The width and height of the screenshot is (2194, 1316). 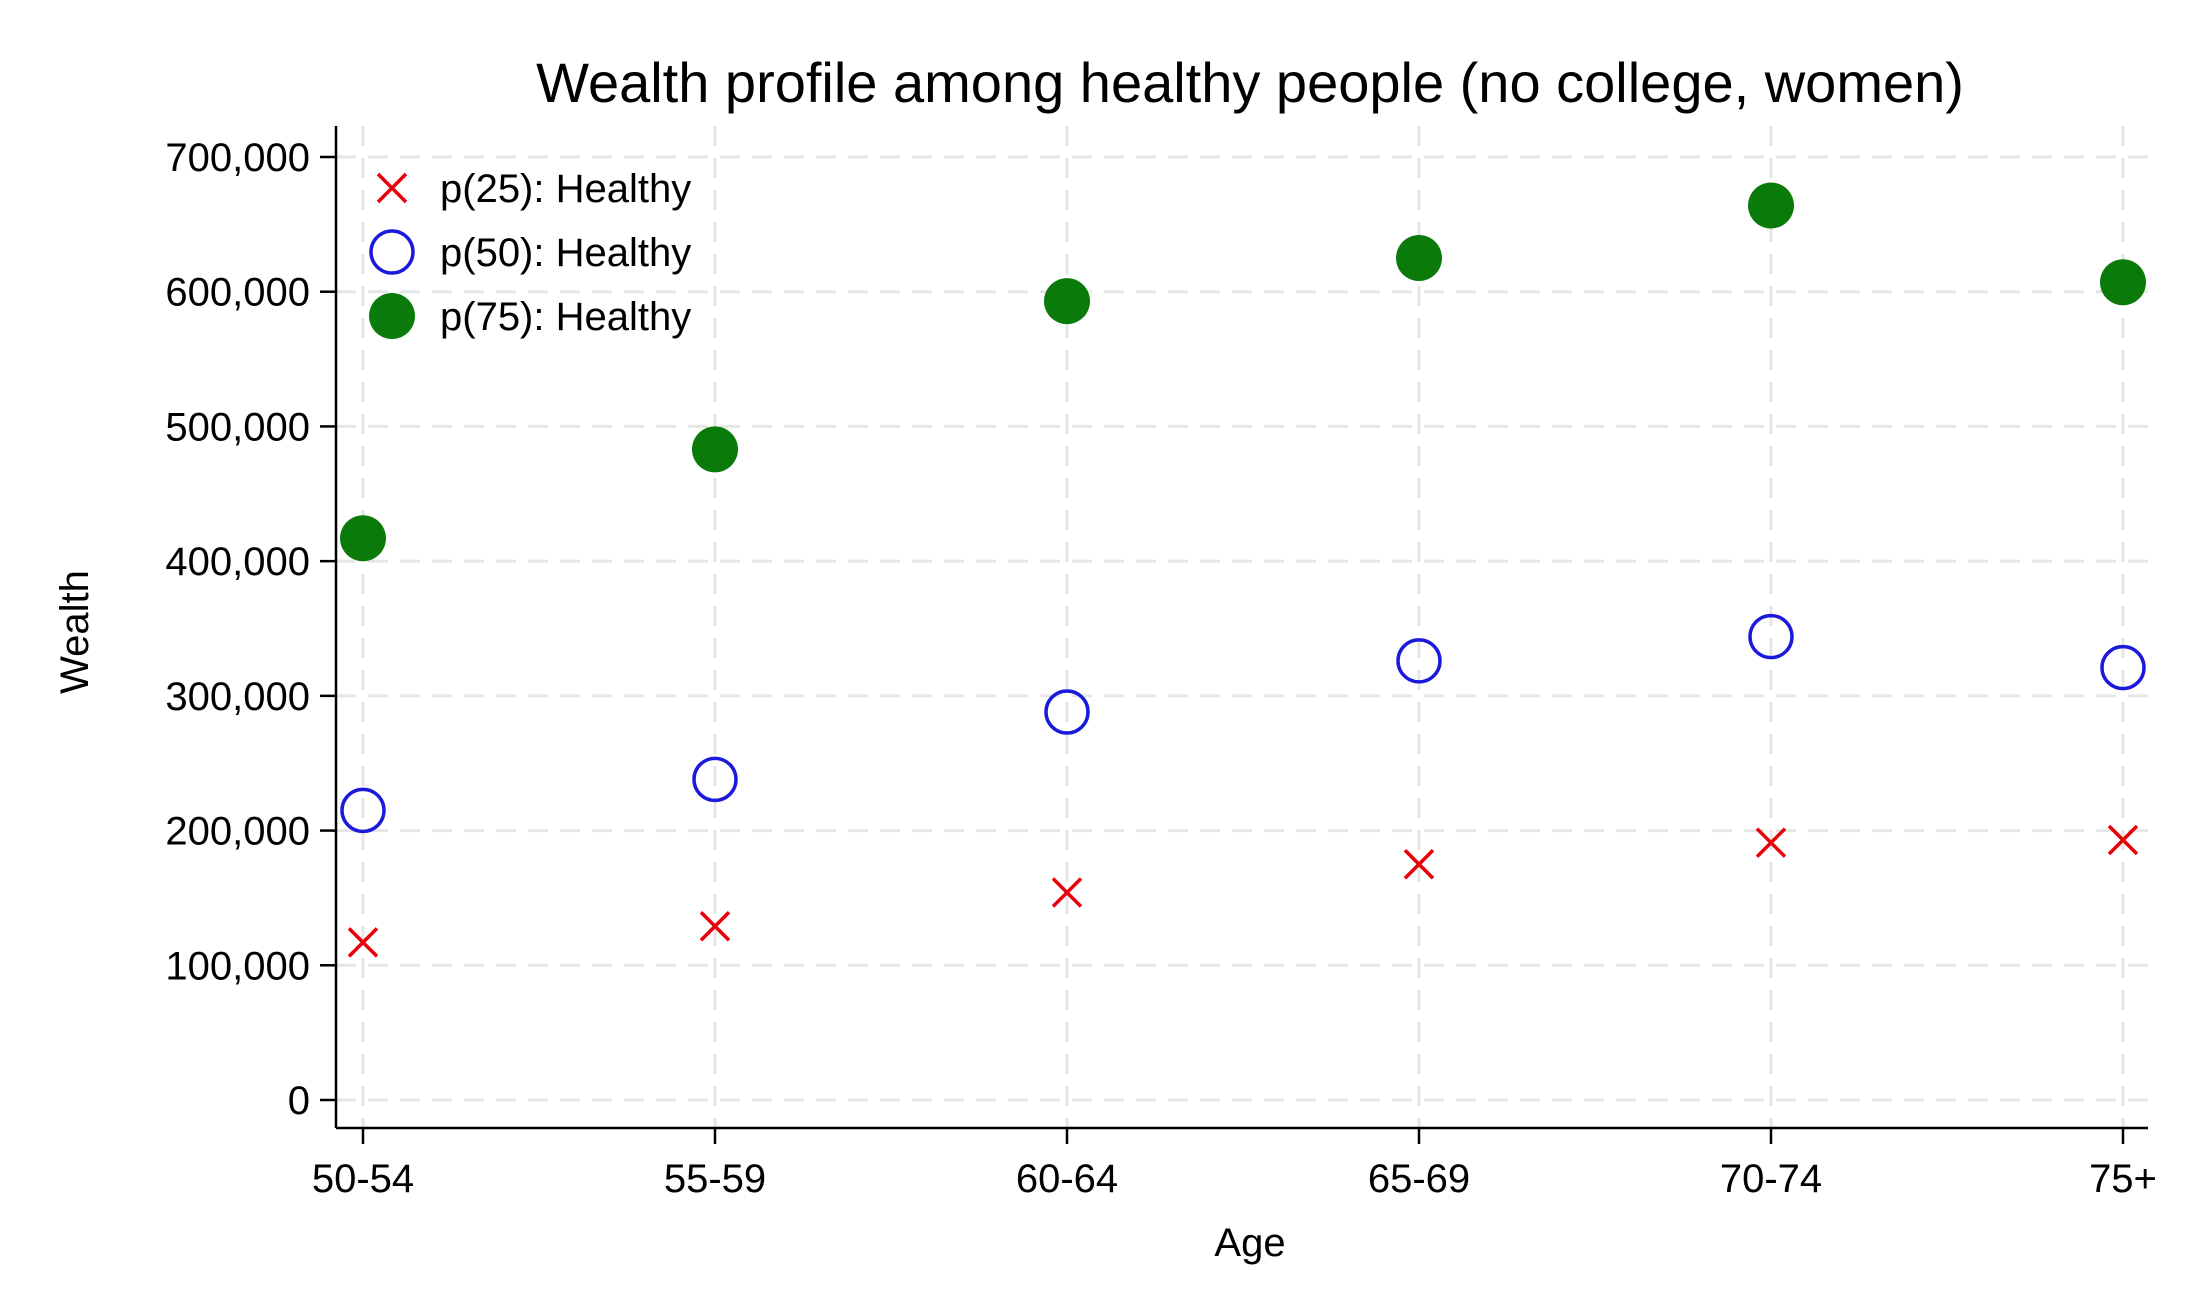 What do you see at coordinates (237, 293) in the screenshot?
I see `y-tick-label: 600,000` at bounding box center [237, 293].